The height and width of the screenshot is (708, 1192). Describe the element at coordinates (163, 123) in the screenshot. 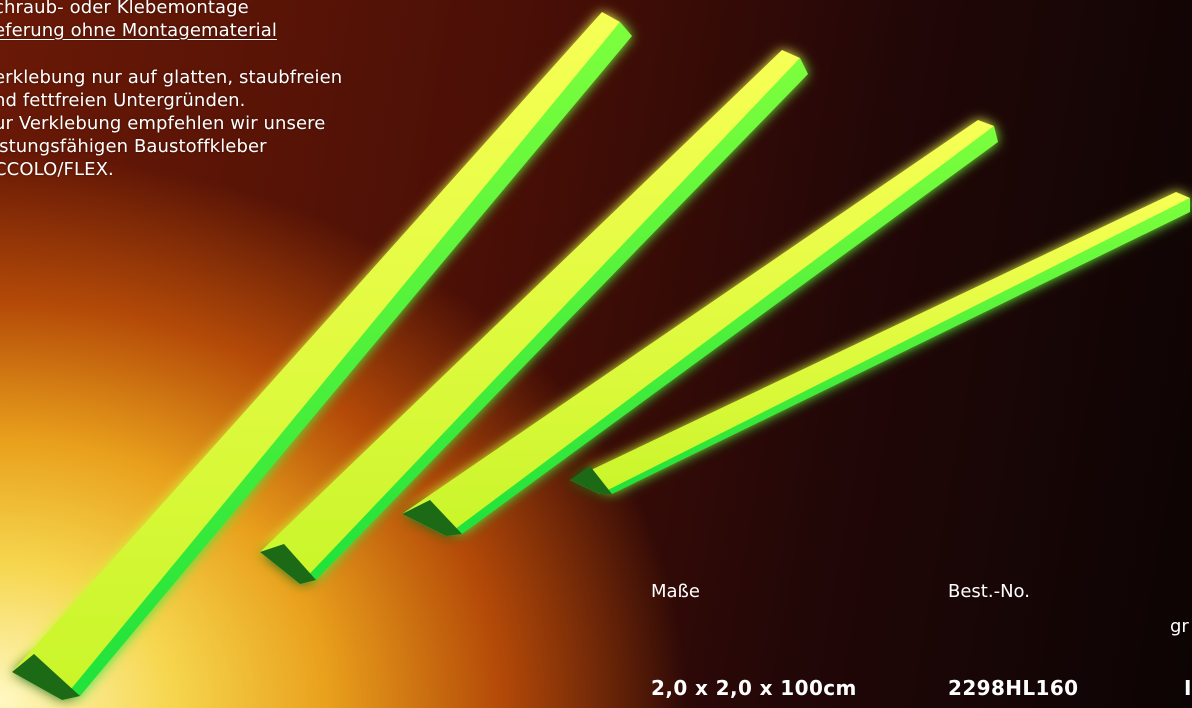

I see `info-line-recommend-1: ur Verklebung empfehlen wir unsere` at that location.